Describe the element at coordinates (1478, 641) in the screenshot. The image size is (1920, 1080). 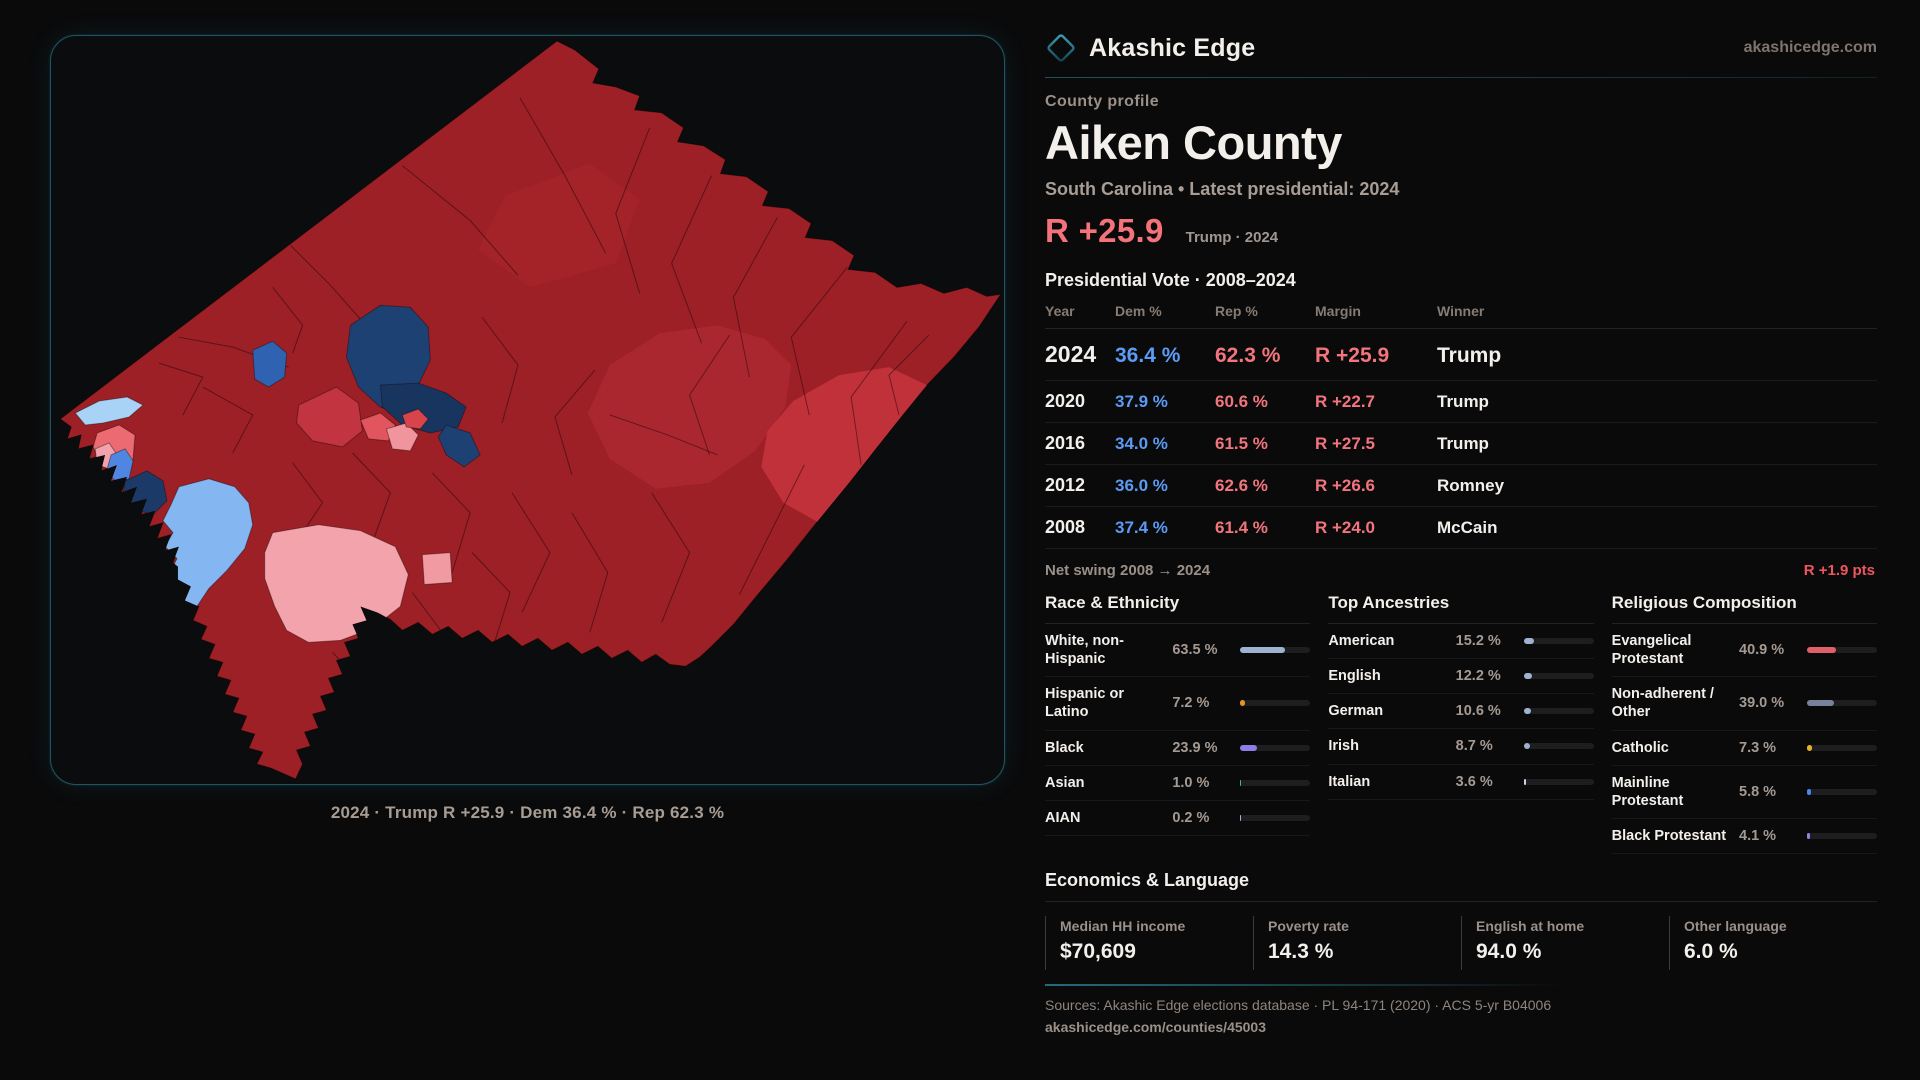
I see `demo-value: 15.2 %` at that location.